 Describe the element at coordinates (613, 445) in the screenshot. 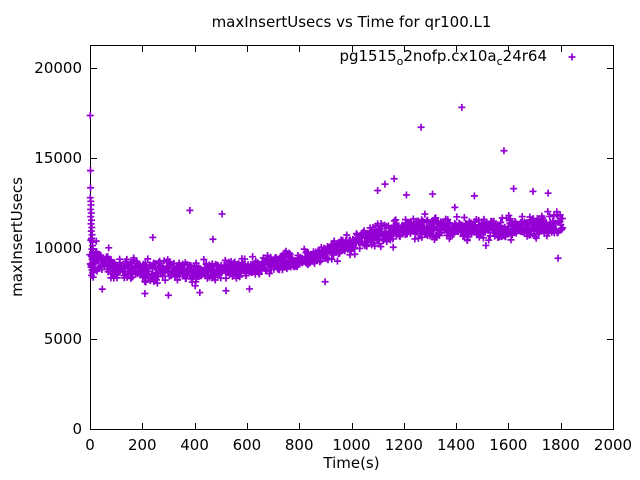

I see `x-tick-label: 2000` at that location.